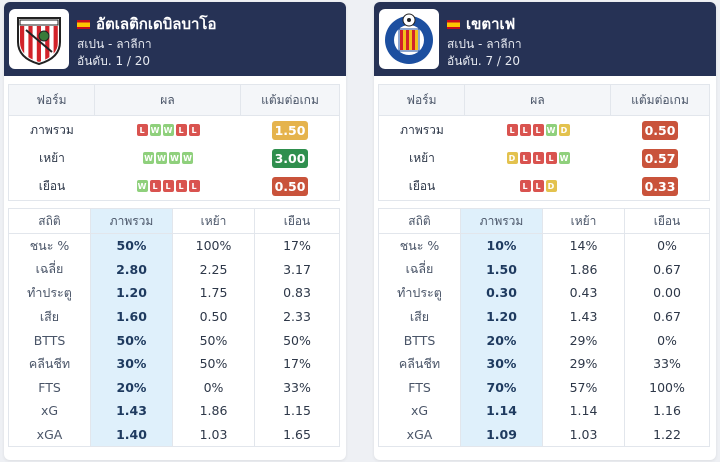  I want to click on stat-home-value: 1.86, so click(584, 269).